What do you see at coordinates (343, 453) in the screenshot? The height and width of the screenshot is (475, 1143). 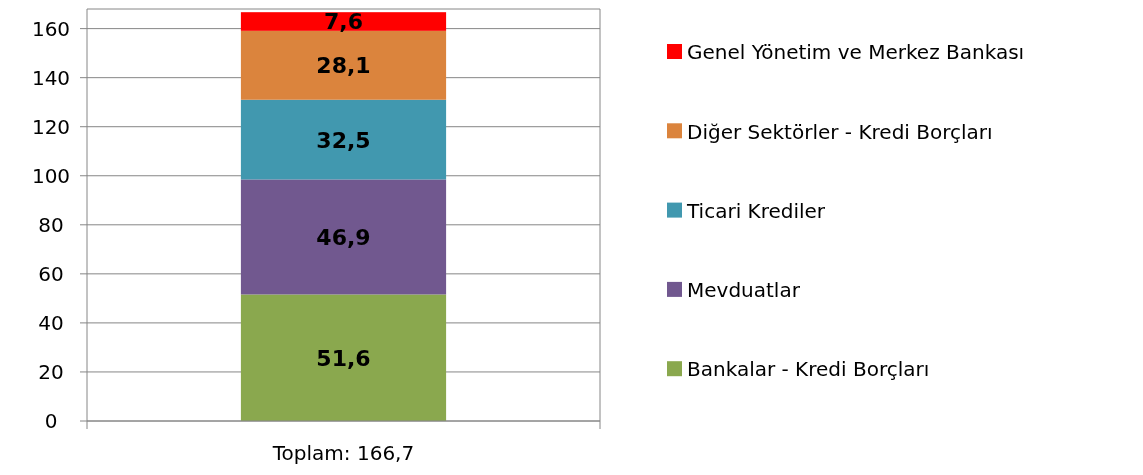 I see `x-tick-label: Toplam: 166,7` at bounding box center [343, 453].